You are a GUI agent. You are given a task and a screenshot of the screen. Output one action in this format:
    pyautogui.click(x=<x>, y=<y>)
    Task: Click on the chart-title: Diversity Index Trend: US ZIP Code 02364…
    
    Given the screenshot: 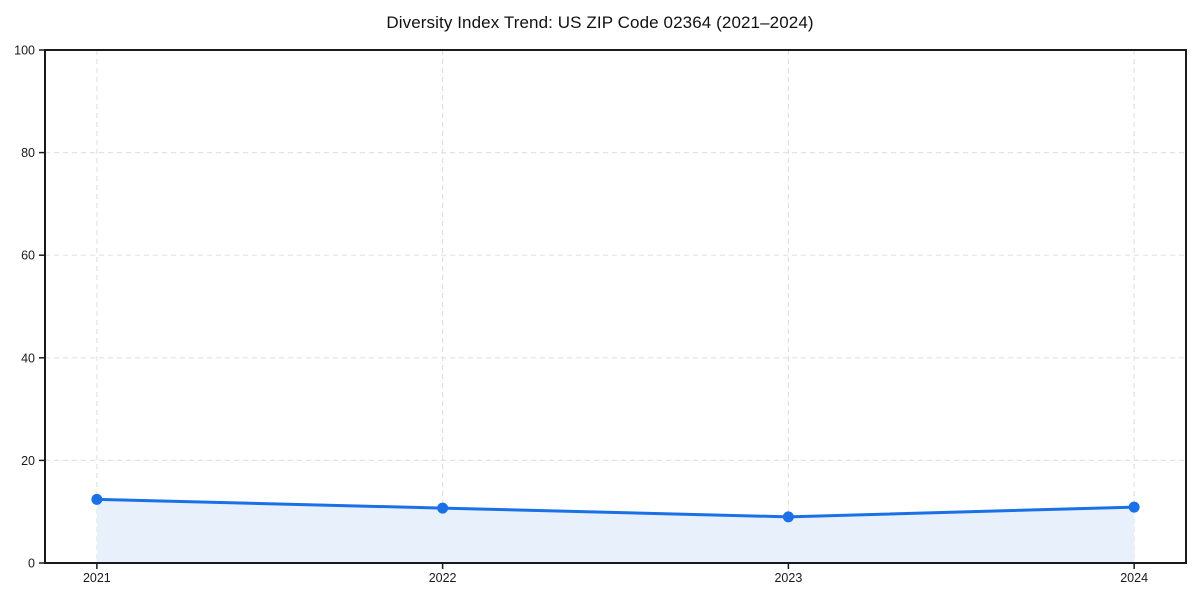 What is the action you would take?
    pyautogui.click(x=600, y=22)
    